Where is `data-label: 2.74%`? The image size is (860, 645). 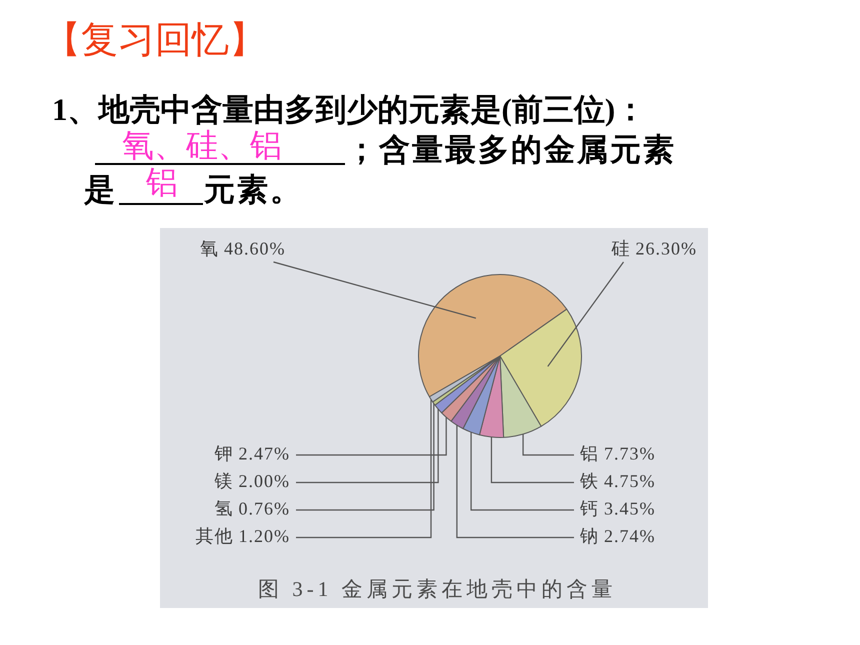
data-label: 2.74% is located at coordinates (630, 536).